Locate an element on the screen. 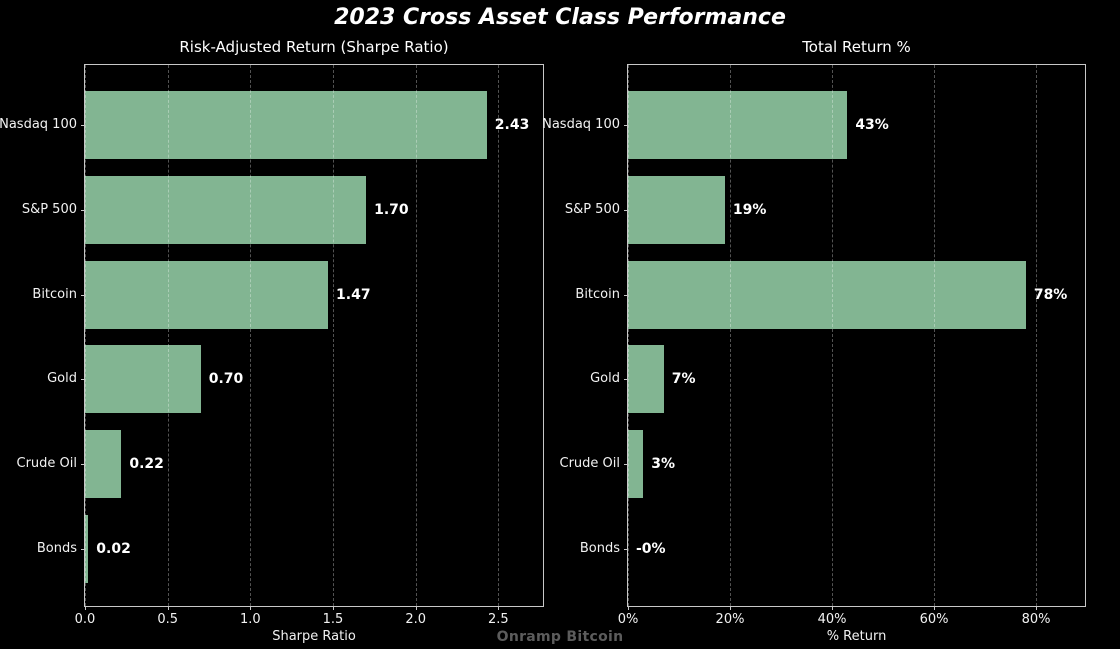 This screenshot has width=1120, height=649. x-tick-label: 40% is located at coordinates (832, 619).